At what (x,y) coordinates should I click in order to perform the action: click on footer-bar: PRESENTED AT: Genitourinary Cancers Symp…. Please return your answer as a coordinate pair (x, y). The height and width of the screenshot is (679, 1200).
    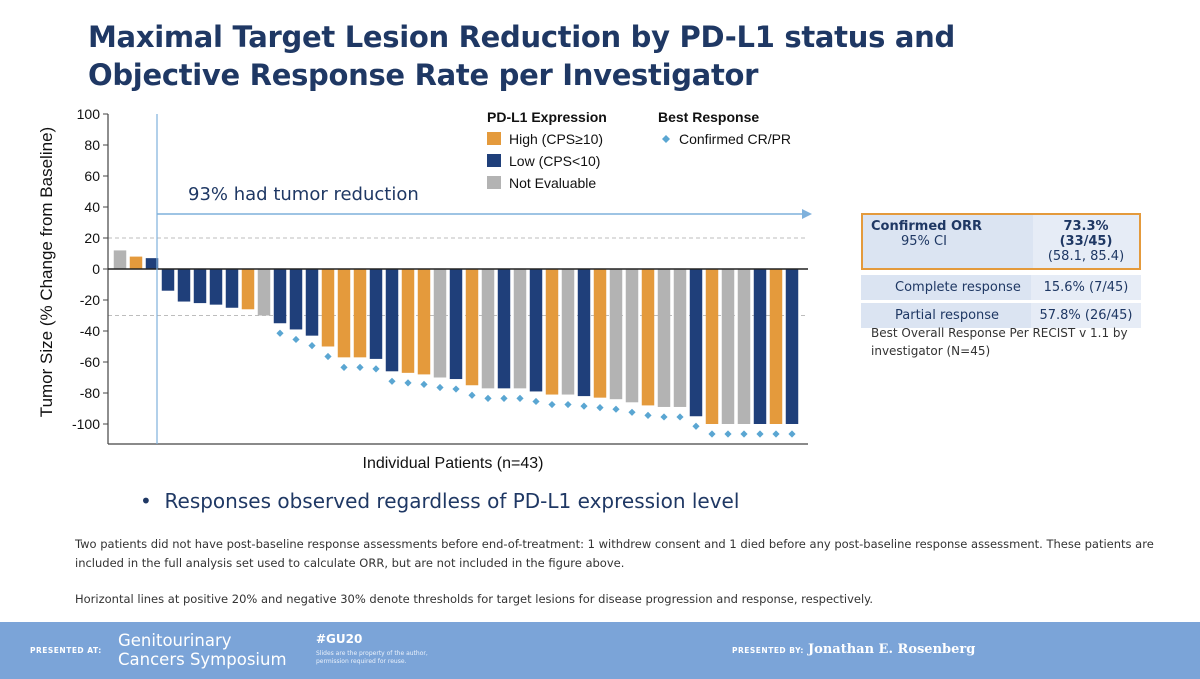
    Looking at the image, I should click on (600, 650).